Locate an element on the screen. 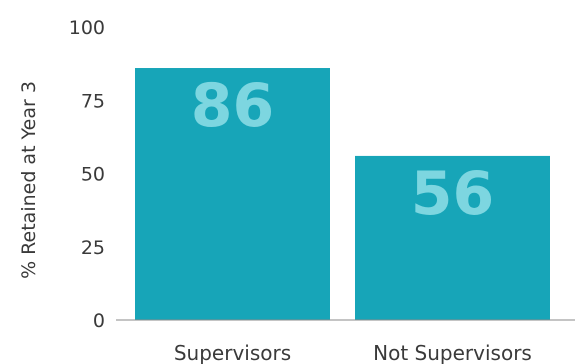  x-tick-label: Supervisors is located at coordinates (232, 352).